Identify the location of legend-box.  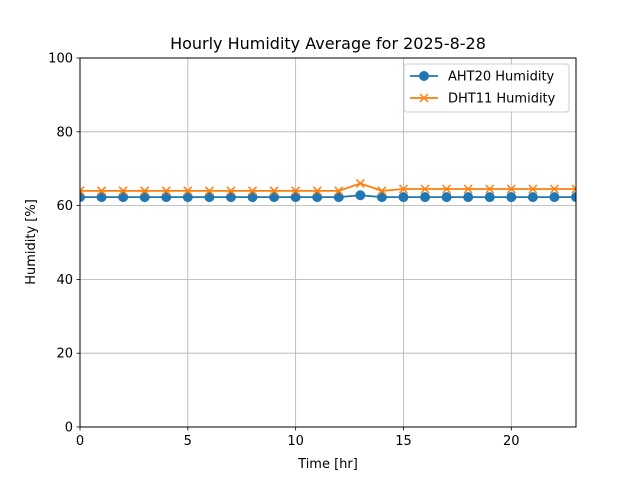
(486, 88).